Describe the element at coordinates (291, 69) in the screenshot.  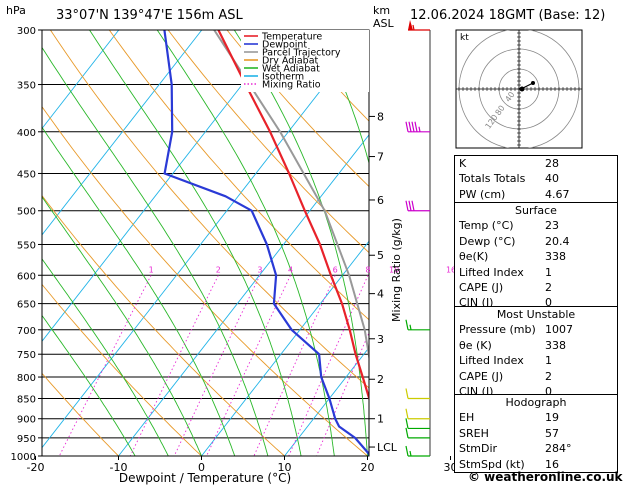
I see `legend-label: Wet Adiabat` at that location.